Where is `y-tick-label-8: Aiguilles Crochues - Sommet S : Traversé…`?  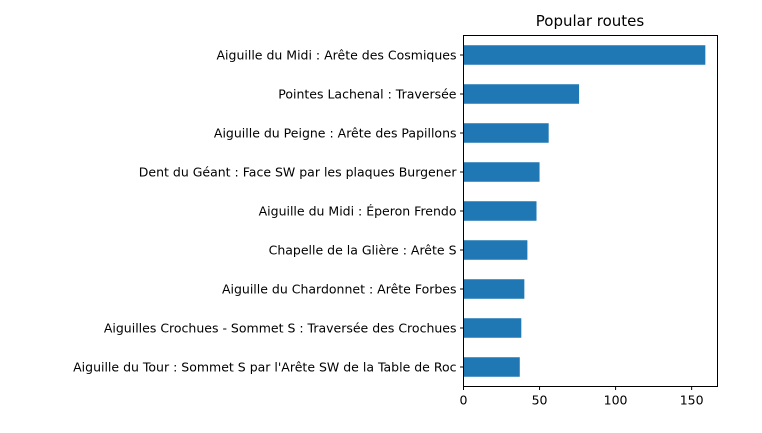 y-tick-label-8: Aiguilles Crochues - Sommet S : Traversé… is located at coordinates (280, 328).